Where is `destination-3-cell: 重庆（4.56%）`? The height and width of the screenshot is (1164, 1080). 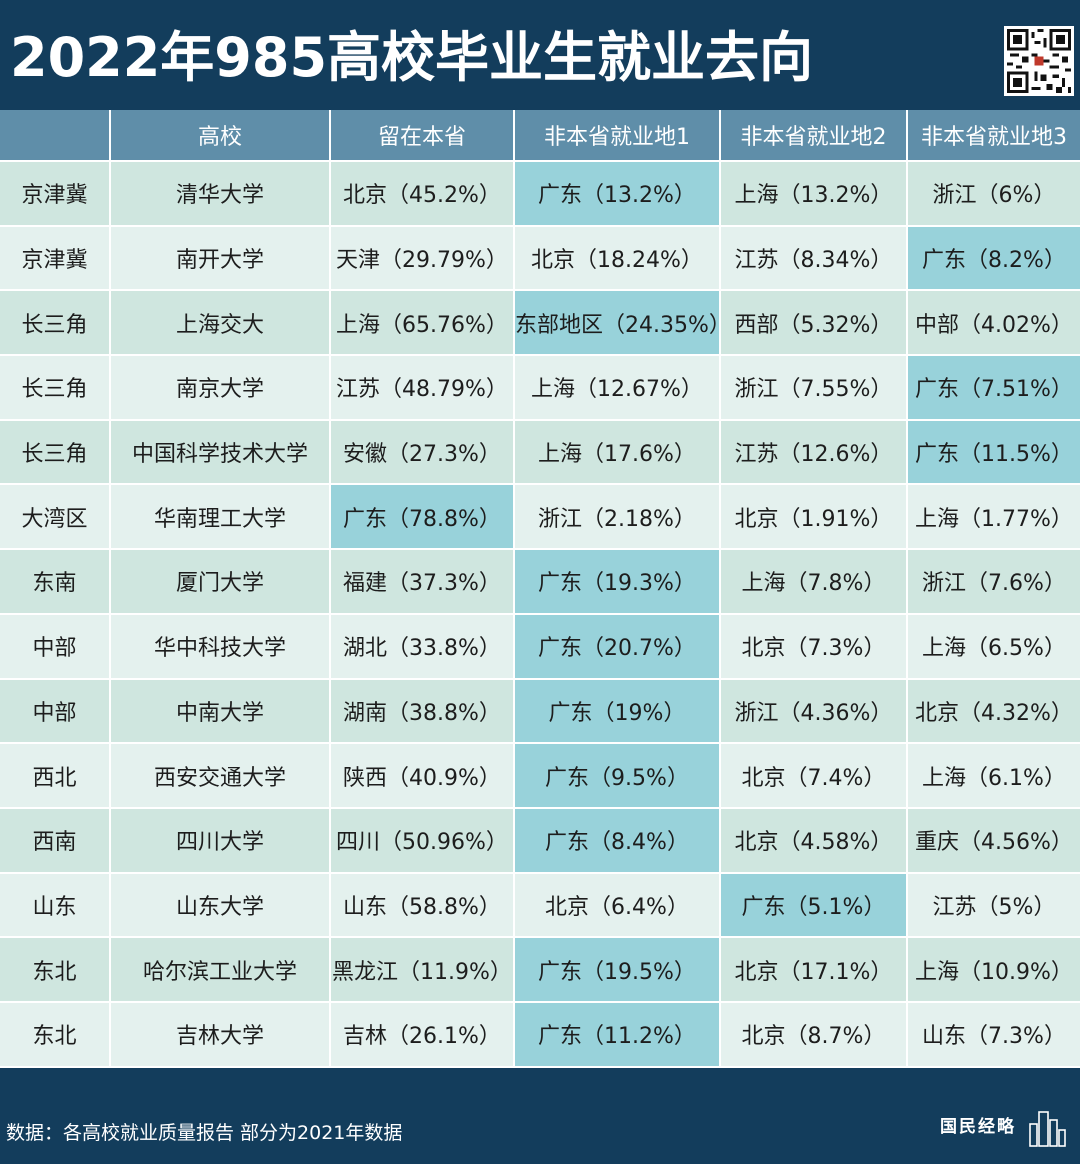
destination-3-cell: 重庆（4.56%） is located at coordinates (993, 840).